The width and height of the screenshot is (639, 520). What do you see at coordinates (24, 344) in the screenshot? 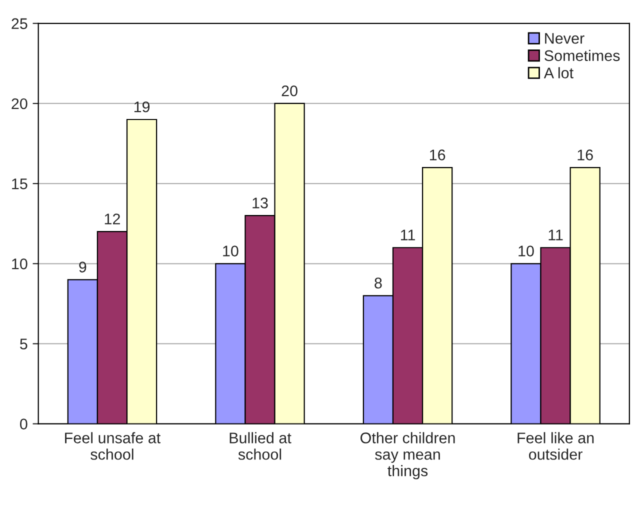
I see `y-tick-label: 5` at bounding box center [24, 344].